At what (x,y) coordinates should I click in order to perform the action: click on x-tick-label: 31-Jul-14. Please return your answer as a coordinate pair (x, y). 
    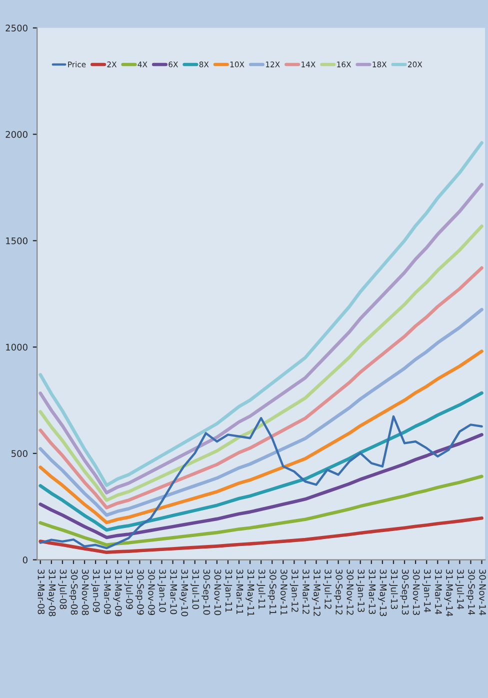
    Looking at the image, I should click on (459, 590).